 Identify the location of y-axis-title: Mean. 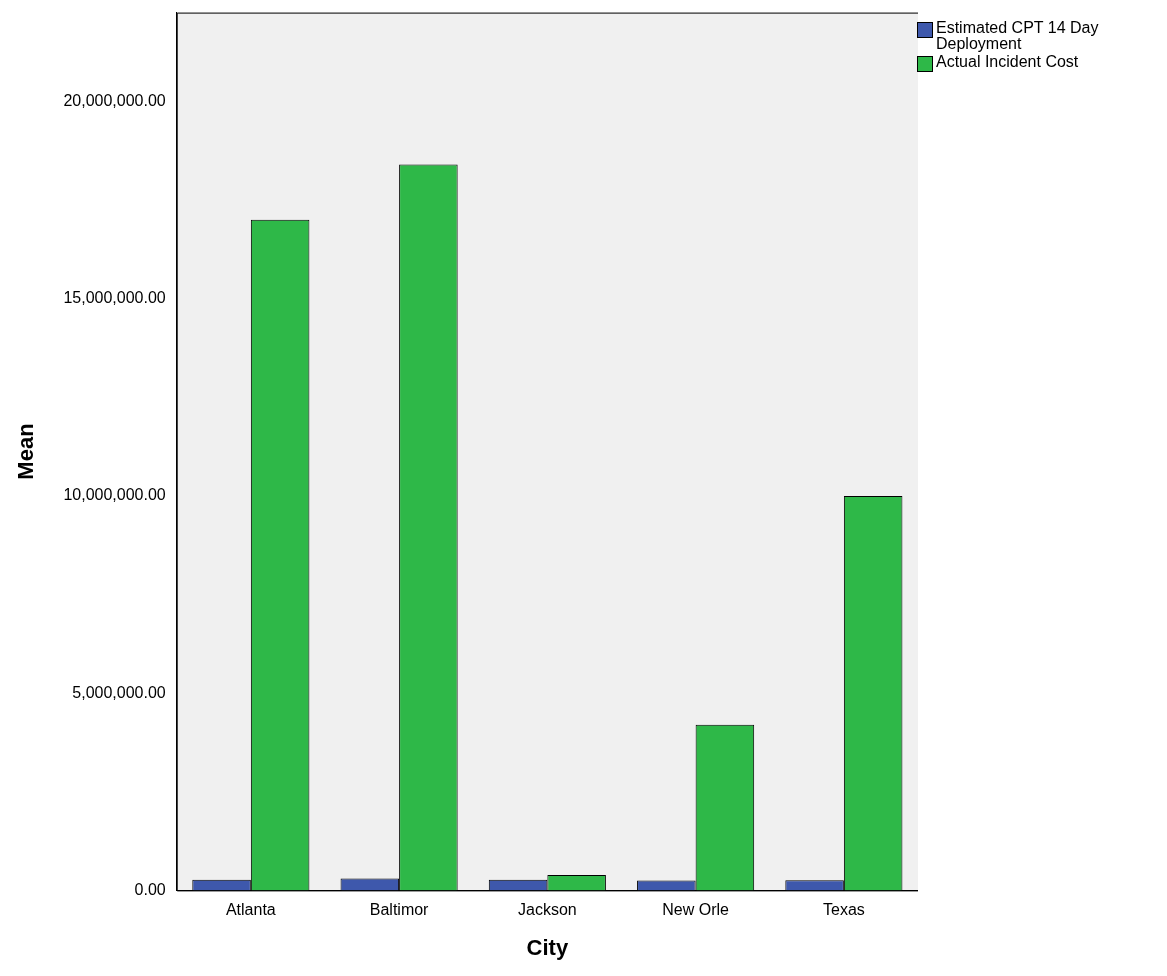
(26, 451).